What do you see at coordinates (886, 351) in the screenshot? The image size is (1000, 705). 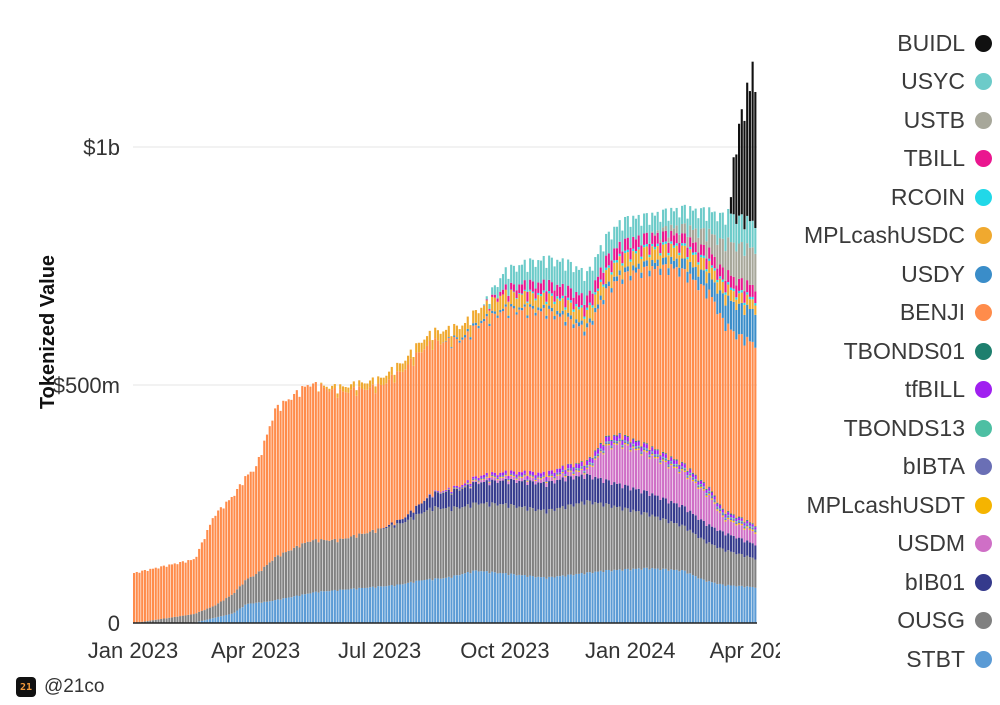 I see `legend-item-tbonds01: TBONDS01` at bounding box center [886, 351].